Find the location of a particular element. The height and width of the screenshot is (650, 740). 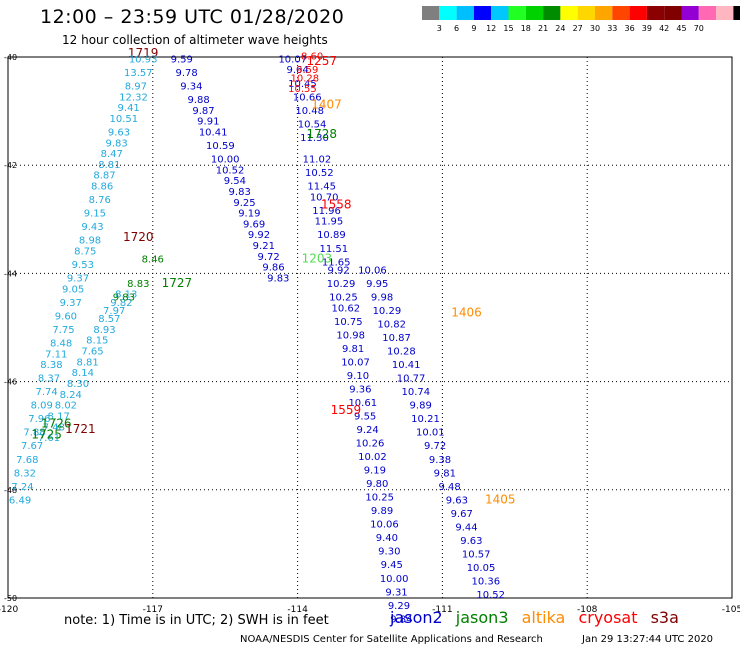

y-tick-label: -40 is located at coordinates (10, 57).